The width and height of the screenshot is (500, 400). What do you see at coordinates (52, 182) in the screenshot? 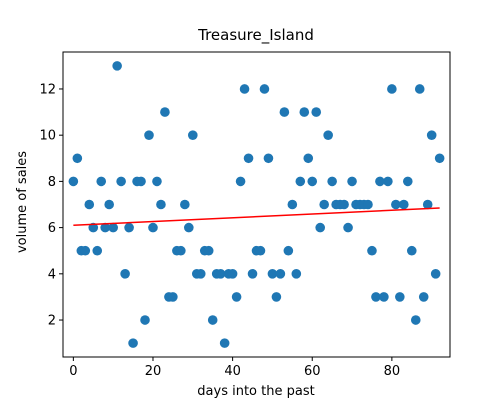
I see `y-tick-label: 8` at bounding box center [52, 182].